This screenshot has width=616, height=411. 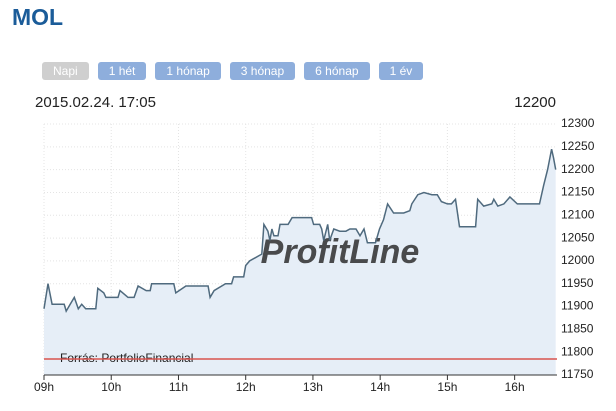 I want to click on range-buttons: Napi 1 hét 1 hónap 3 hónap 6 hónap 1 év, so click(x=233, y=71).